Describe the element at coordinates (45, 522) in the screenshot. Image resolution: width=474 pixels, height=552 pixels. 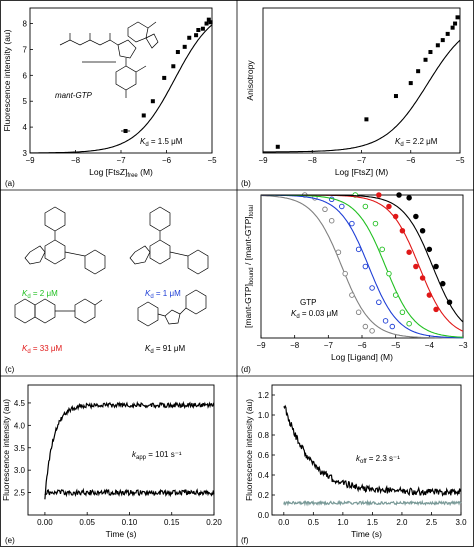
I see `x-tick-label: 0.00` at that location.